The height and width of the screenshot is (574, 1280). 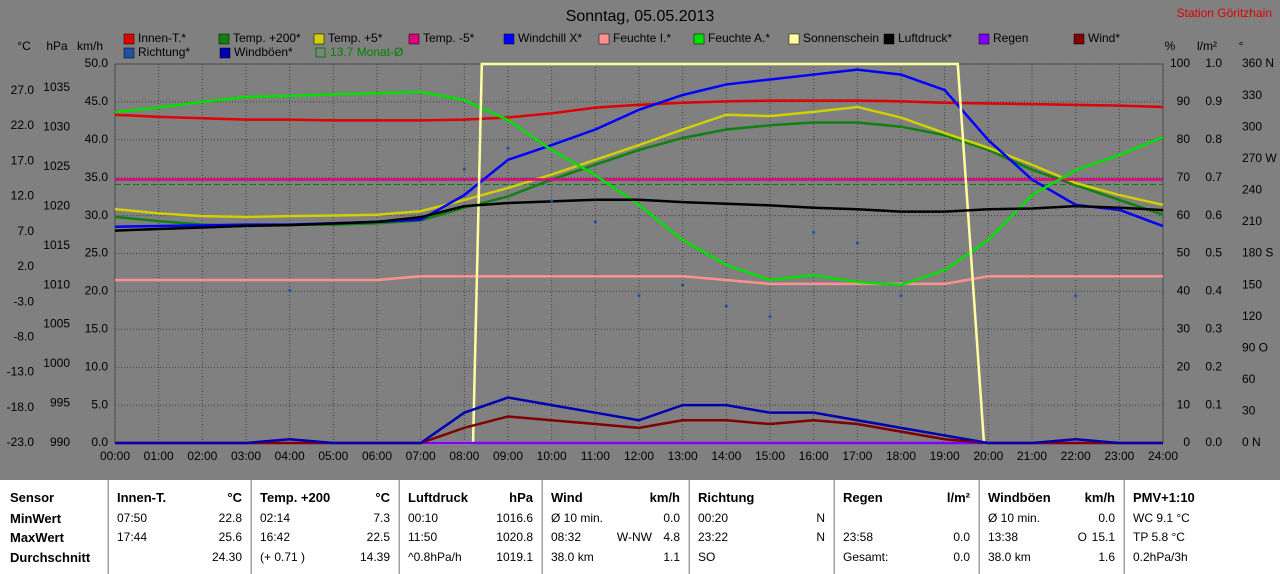 I want to click on x-tick-label: 23:00, so click(x=1119, y=456).